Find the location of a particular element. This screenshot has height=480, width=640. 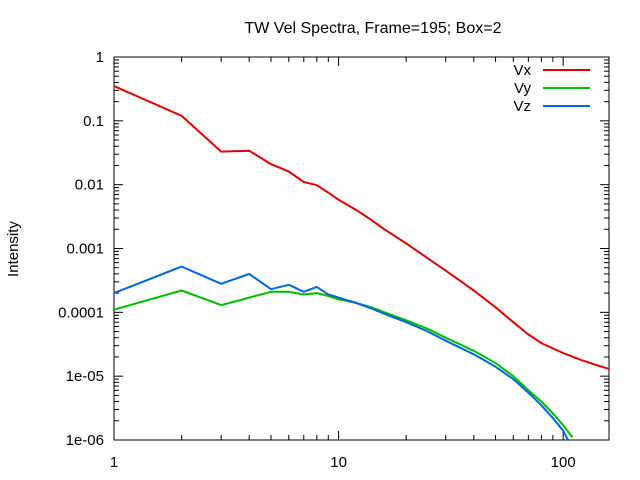

y-axis-label: Intensity is located at coordinates (13, 249).